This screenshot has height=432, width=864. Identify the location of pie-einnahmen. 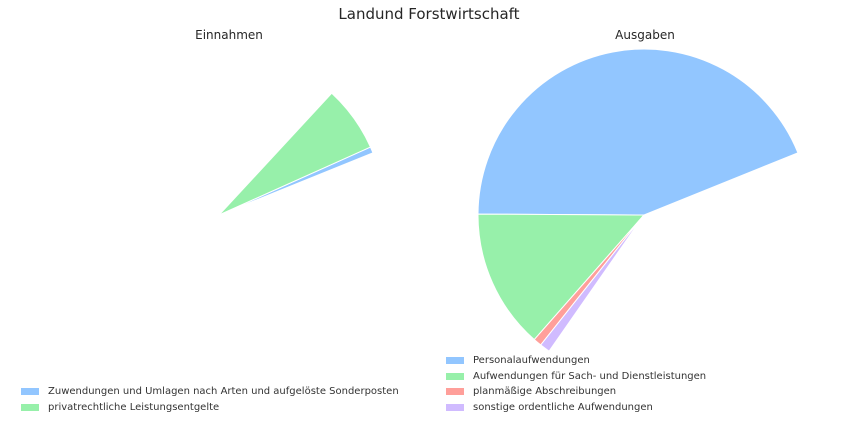
(296, 154).